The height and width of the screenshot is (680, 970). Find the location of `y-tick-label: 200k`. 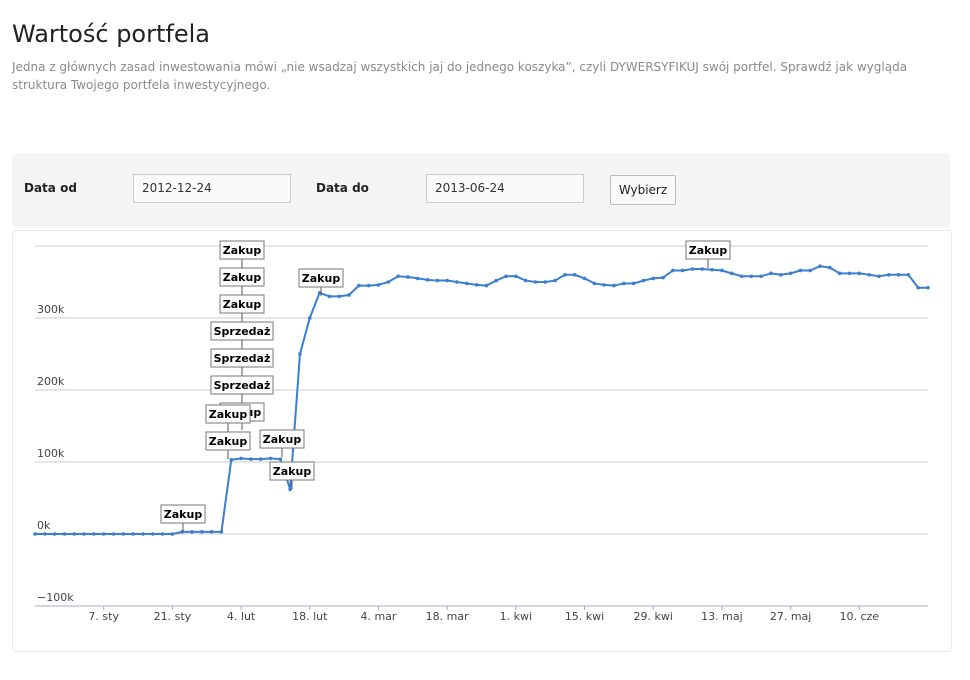

y-tick-label: 200k is located at coordinates (51, 381).